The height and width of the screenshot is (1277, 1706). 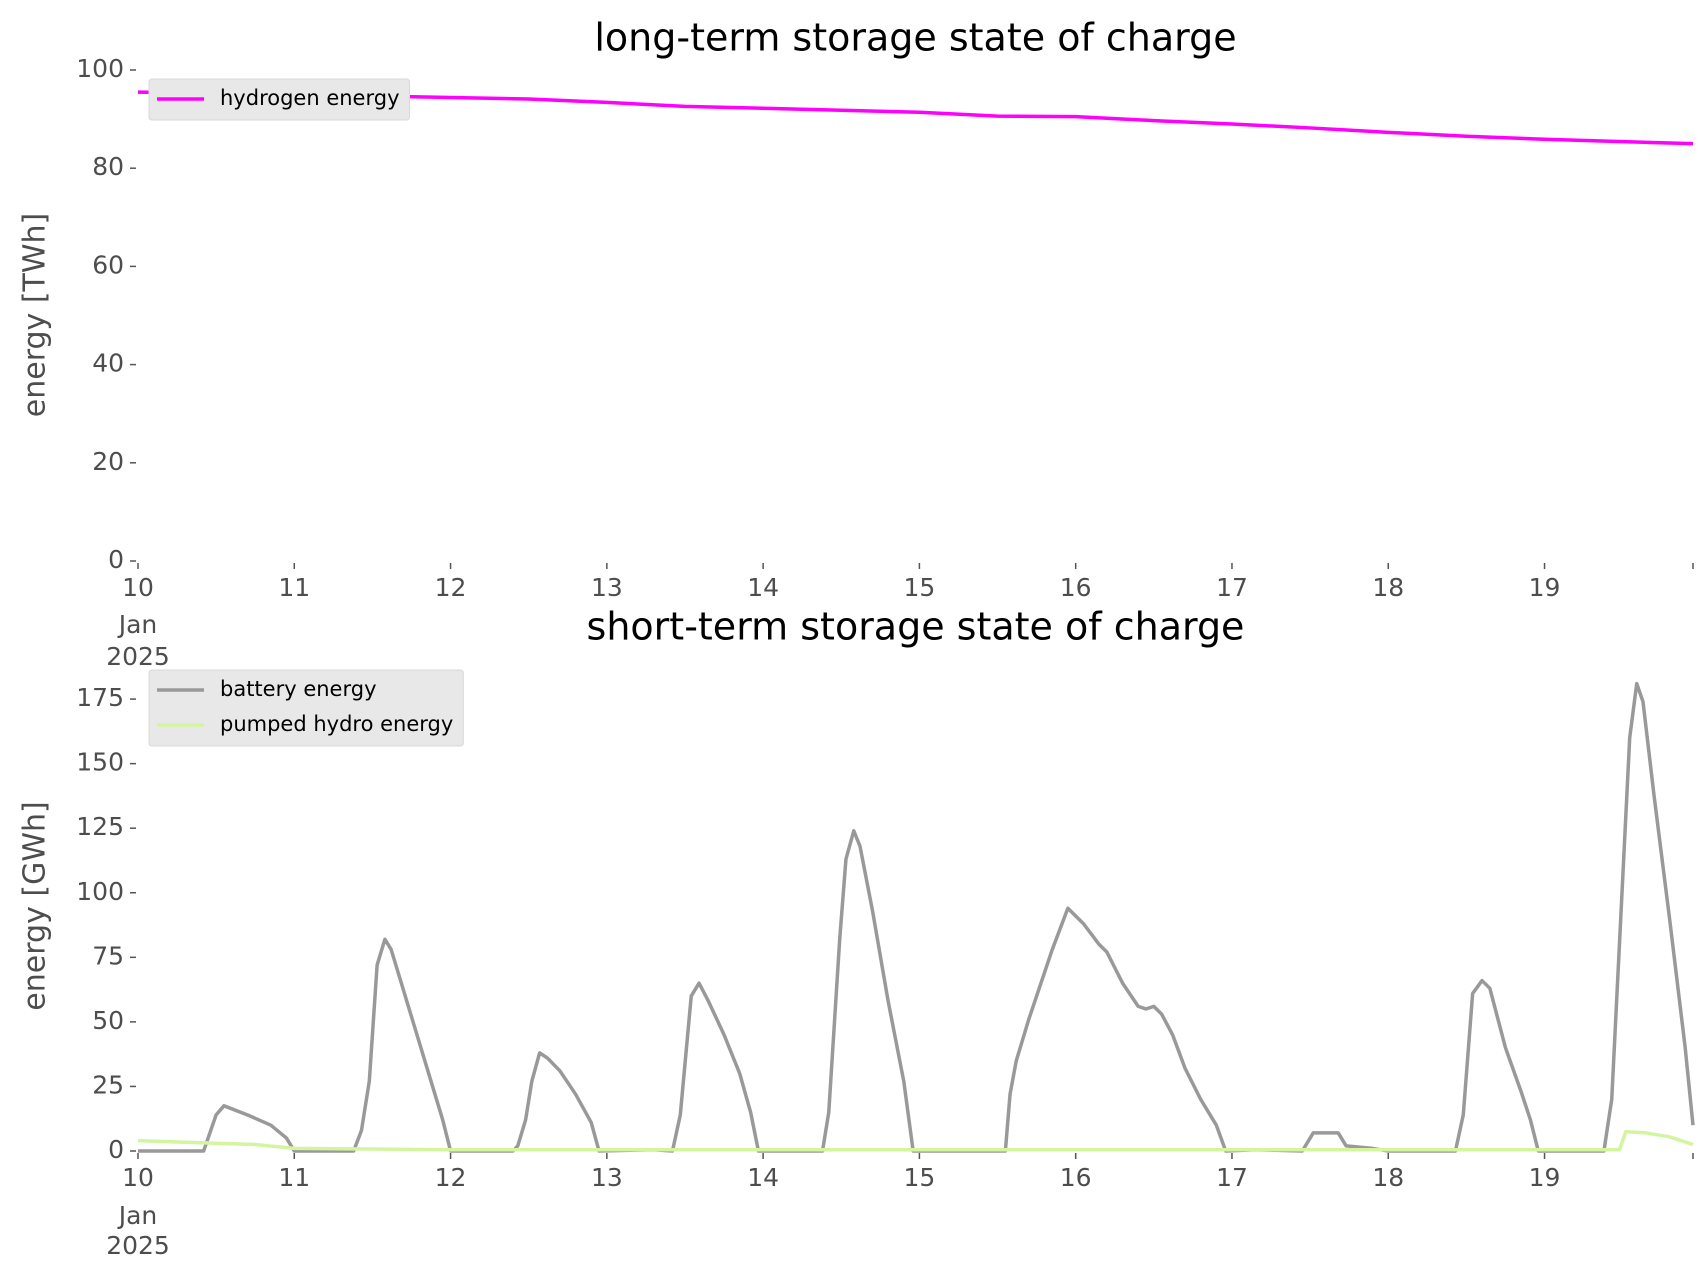 I want to click on y-tick-label: 175, so click(x=100, y=697).